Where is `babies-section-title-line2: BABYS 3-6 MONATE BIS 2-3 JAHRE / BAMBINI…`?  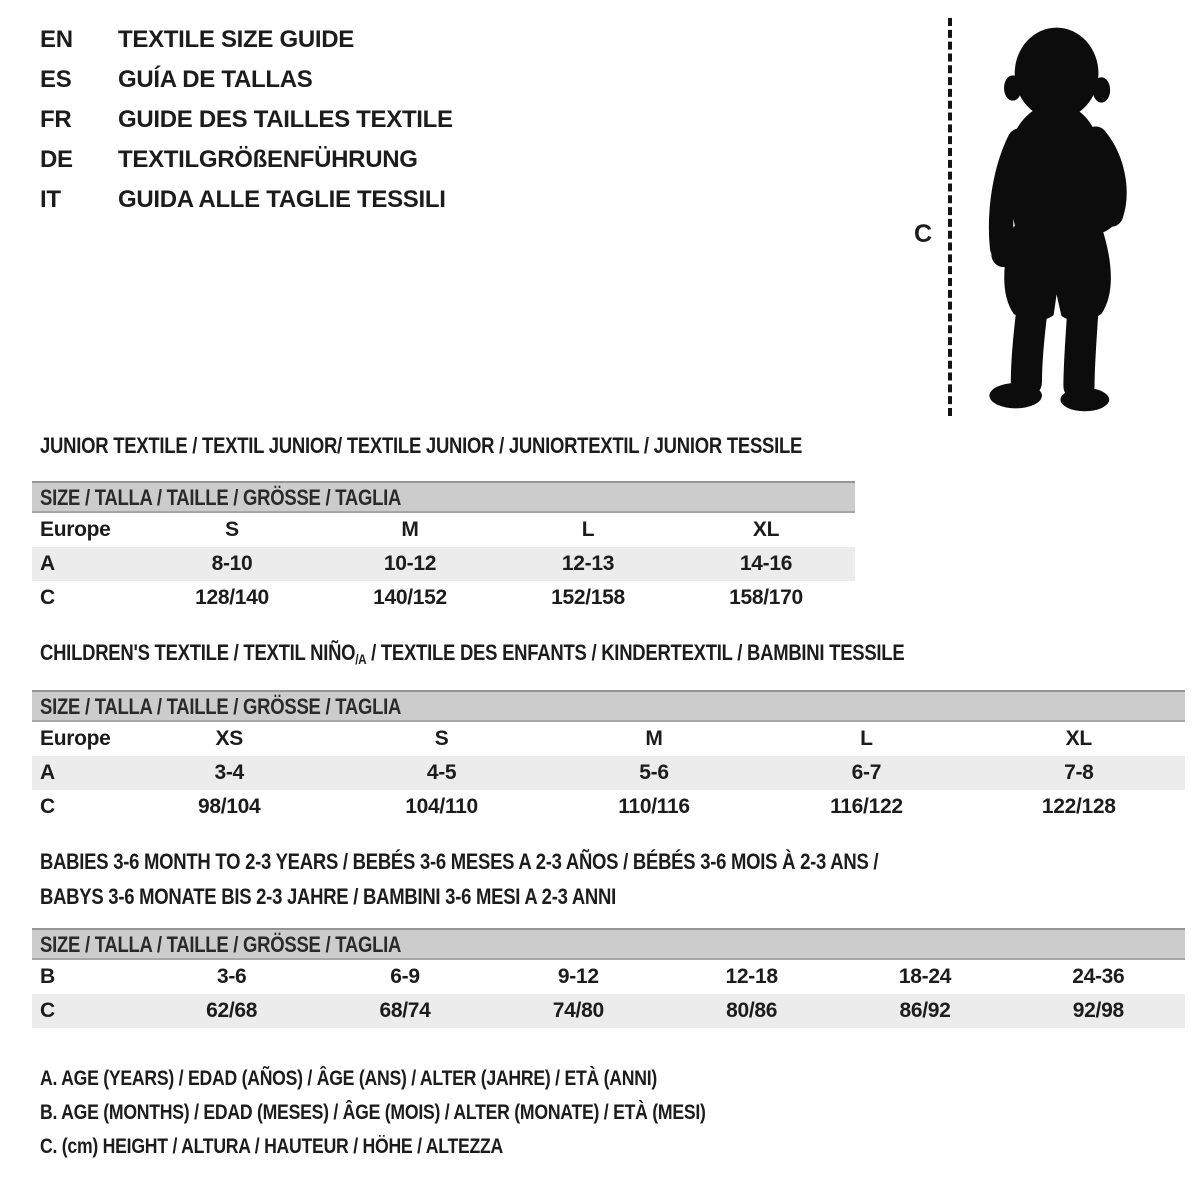
babies-section-title-line2: BABYS 3-6 MONATE BIS 2-3 JAHRE / BAMBINI… is located at coordinates (383, 897).